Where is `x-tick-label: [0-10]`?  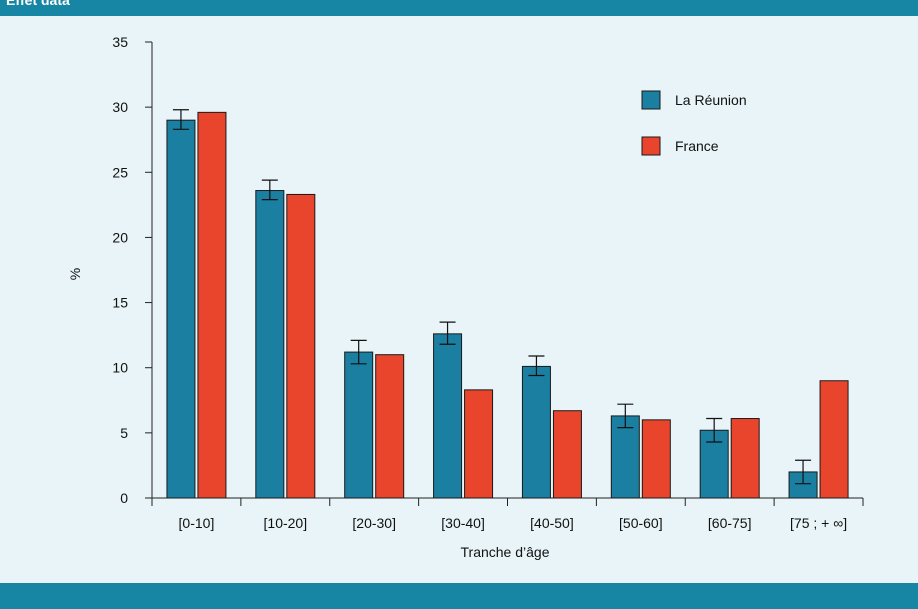
x-tick-label: [0-10] is located at coordinates (197, 523).